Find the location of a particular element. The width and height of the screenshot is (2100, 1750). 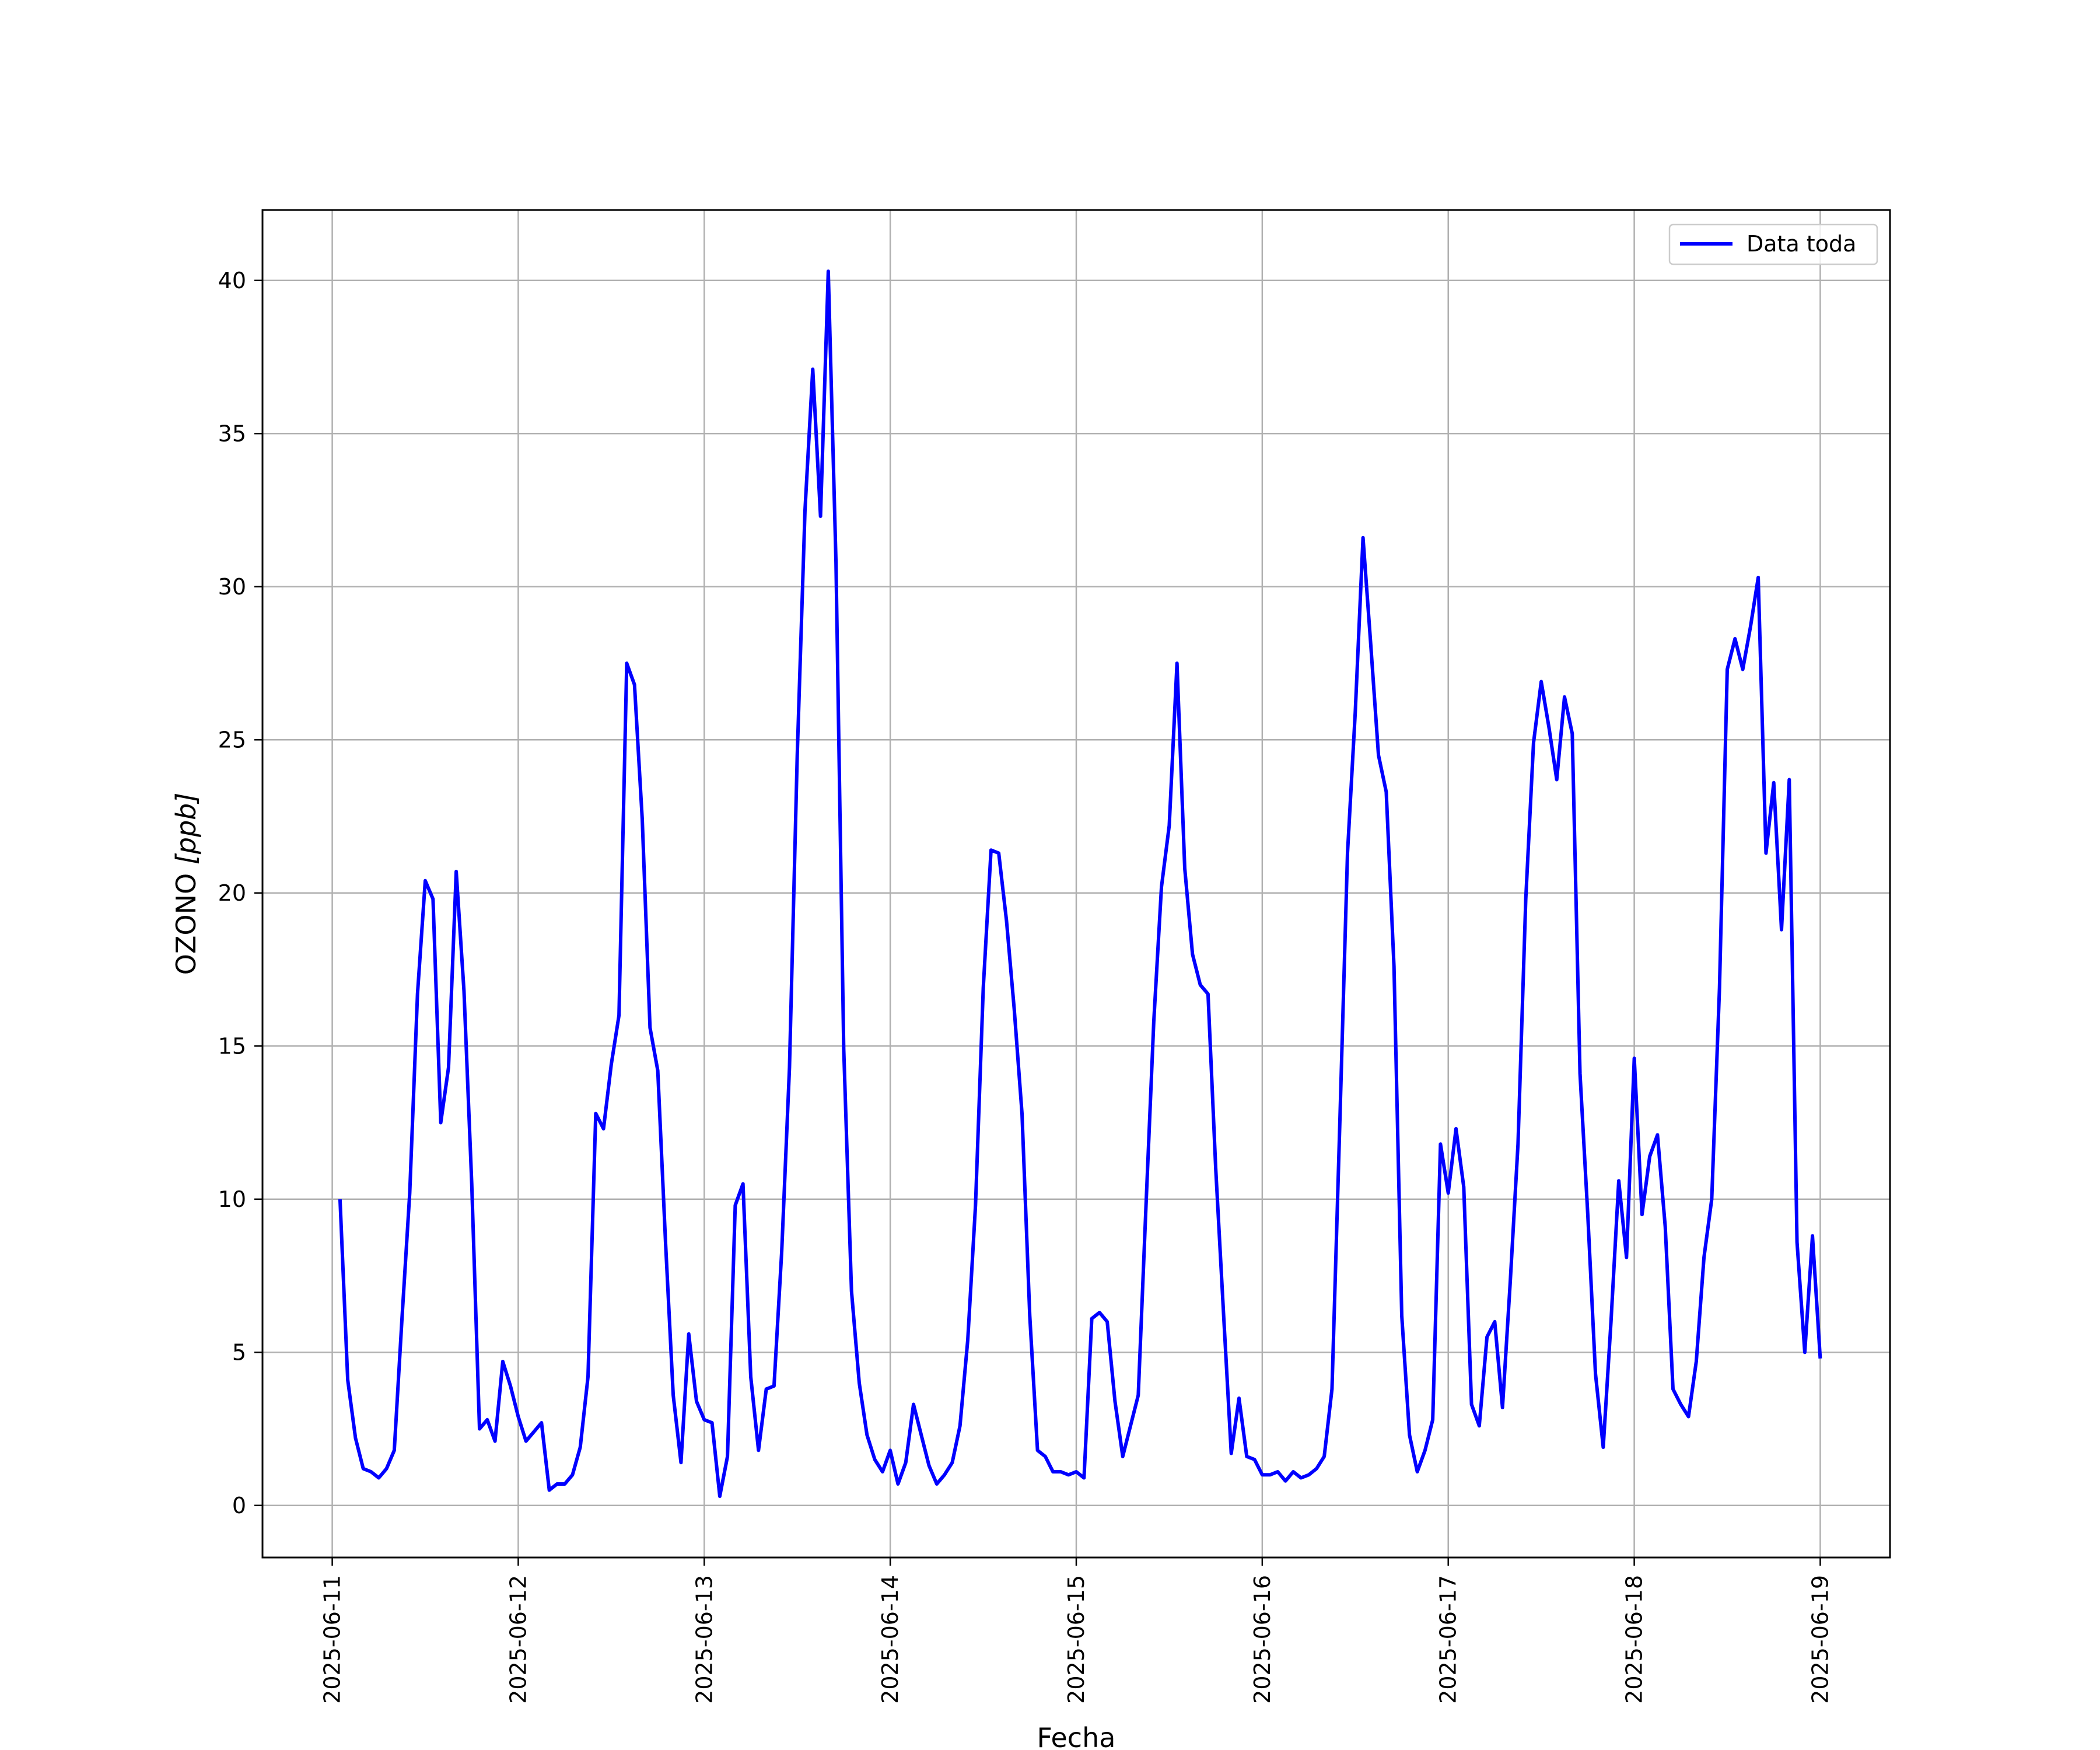

y-tick: 35 is located at coordinates (240, 433).